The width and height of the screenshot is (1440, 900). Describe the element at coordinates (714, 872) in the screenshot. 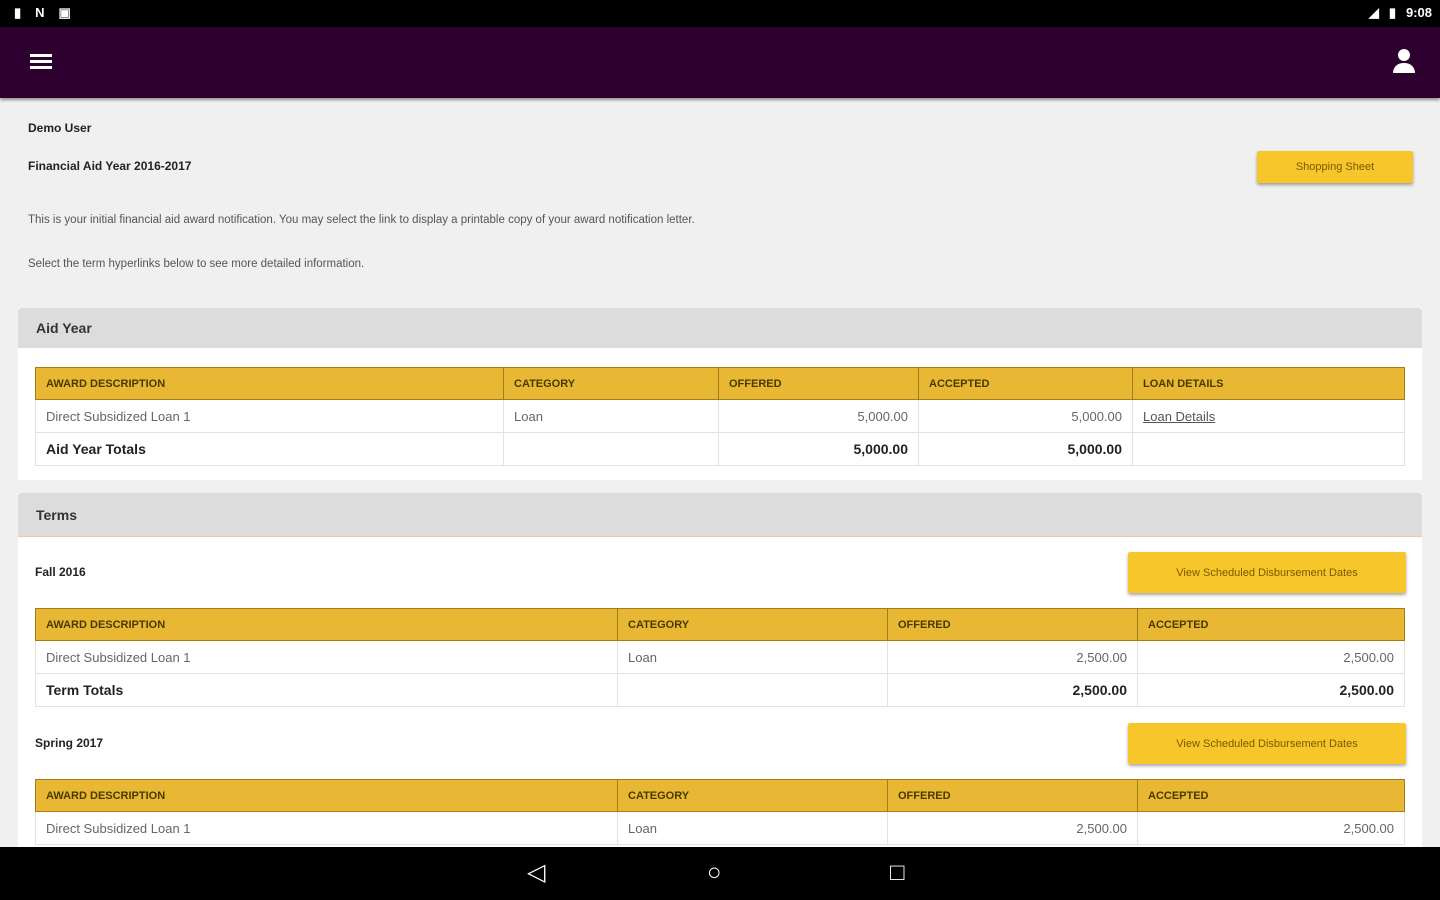

I see `home-icon: ○` at that location.